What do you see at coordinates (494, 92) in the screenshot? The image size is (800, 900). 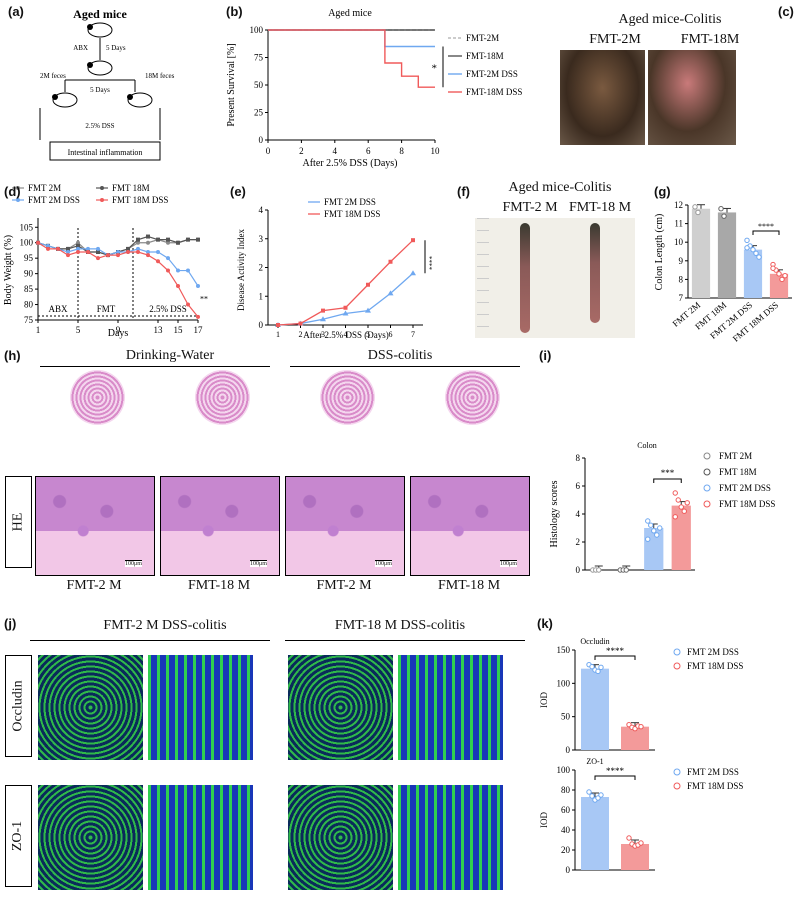 I see `legend-label: FMT-18M DSS` at bounding box center [494, 92].